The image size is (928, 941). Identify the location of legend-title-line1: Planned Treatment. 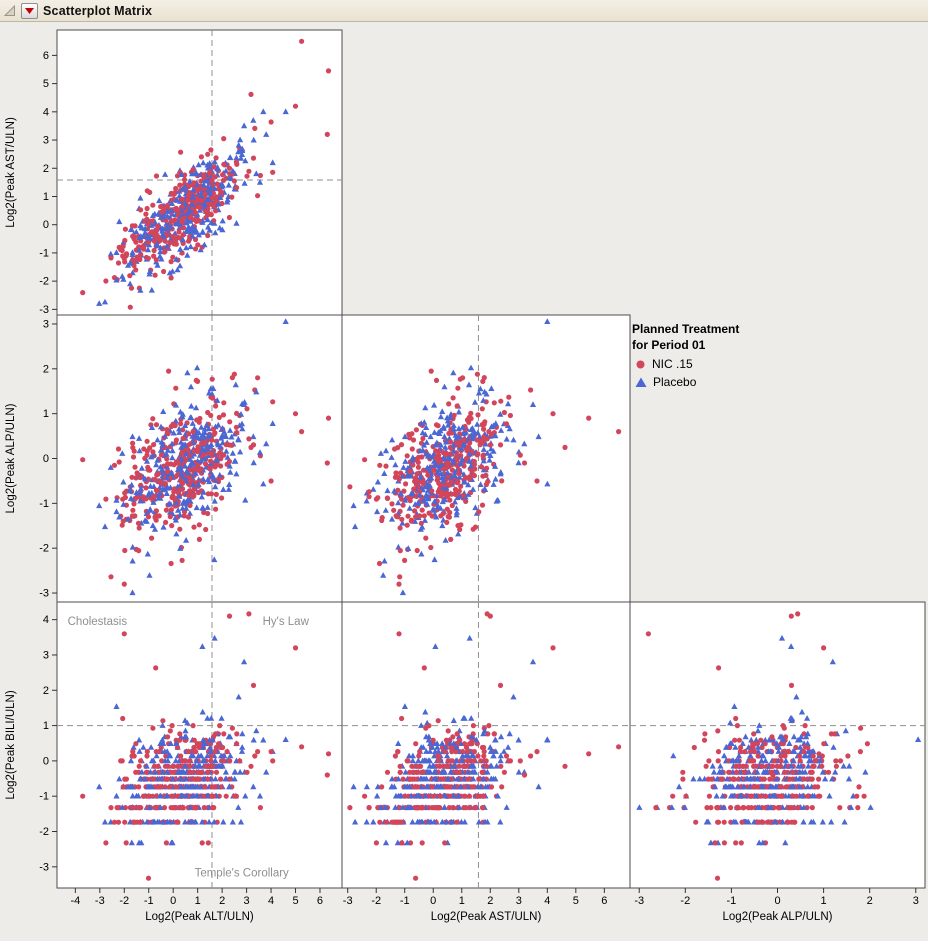
(686, 329).